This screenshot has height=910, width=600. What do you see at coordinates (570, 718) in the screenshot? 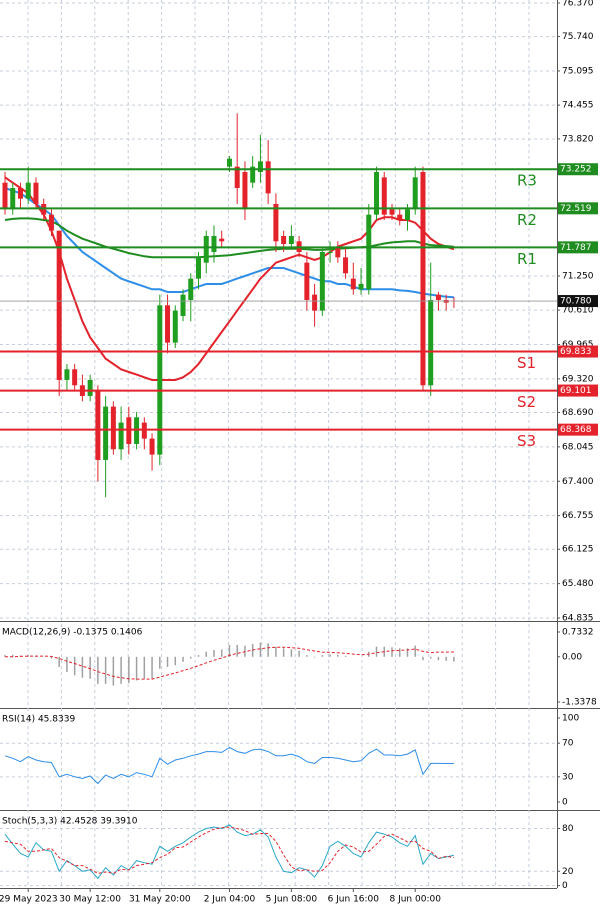
I see `y-tick-label: 100` at bounding box center [570, 718].